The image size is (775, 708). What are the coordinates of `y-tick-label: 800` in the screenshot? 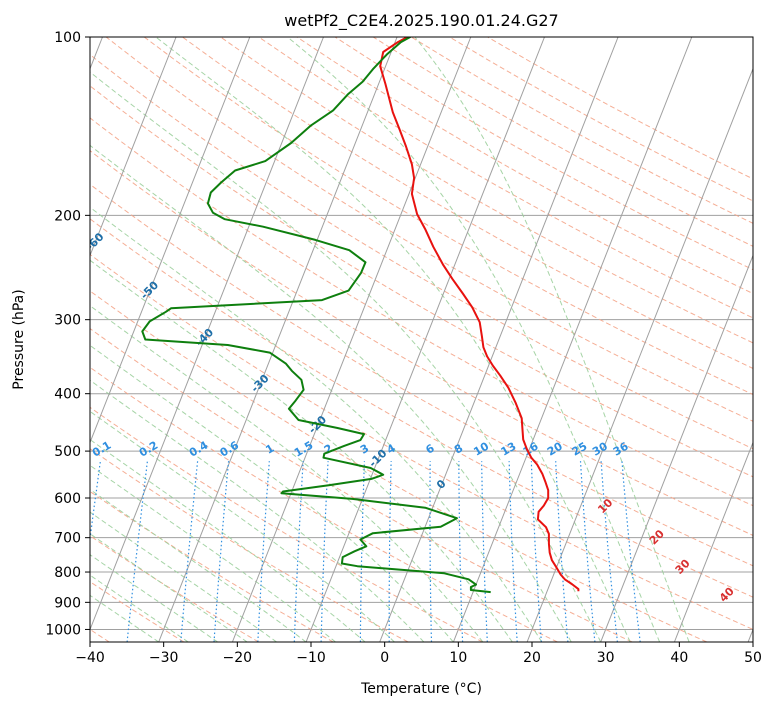 It's located at (67, 573).